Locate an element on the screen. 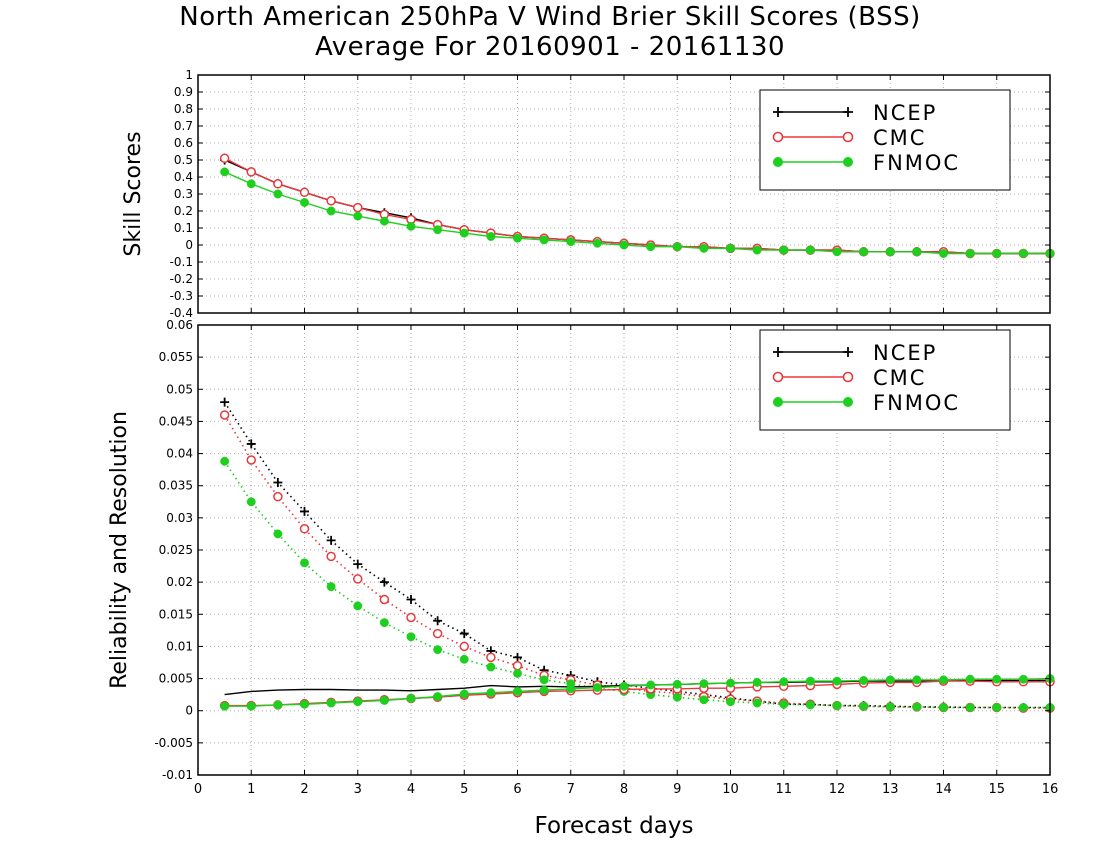 This screenshot has height=850, width=1100. x-tick-label: 11 is located at coordinates (783, 789).